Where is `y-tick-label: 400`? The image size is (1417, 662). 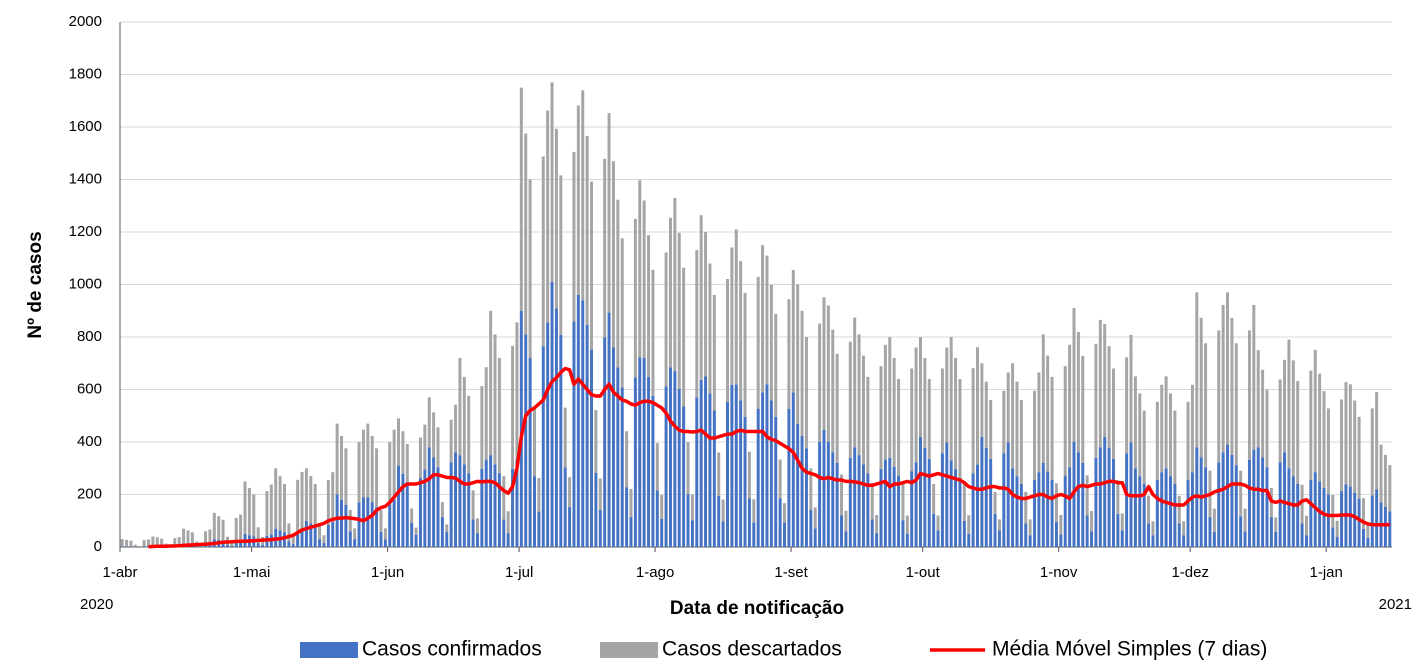 y-tick-label: 400 is located at coordinates (89, 441).